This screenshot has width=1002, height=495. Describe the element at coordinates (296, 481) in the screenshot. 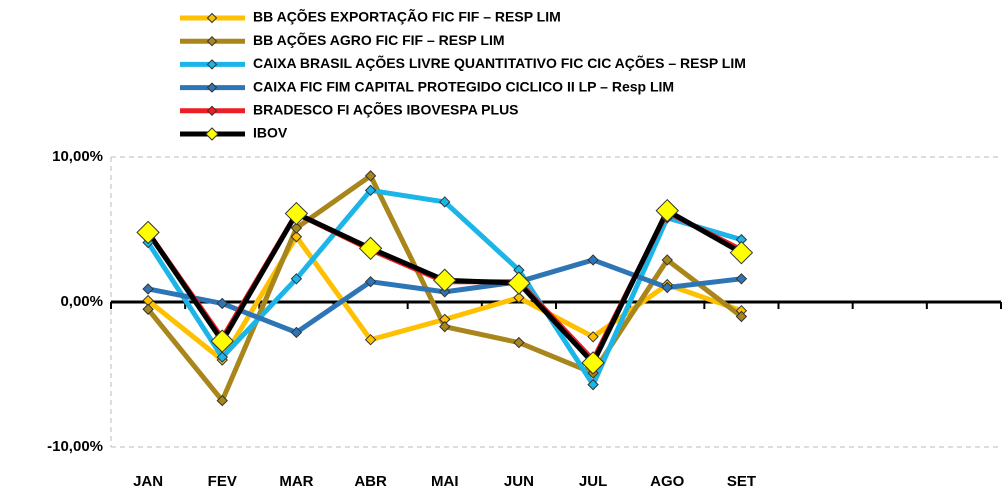

I see `x-tick-label: MAR` at that location.